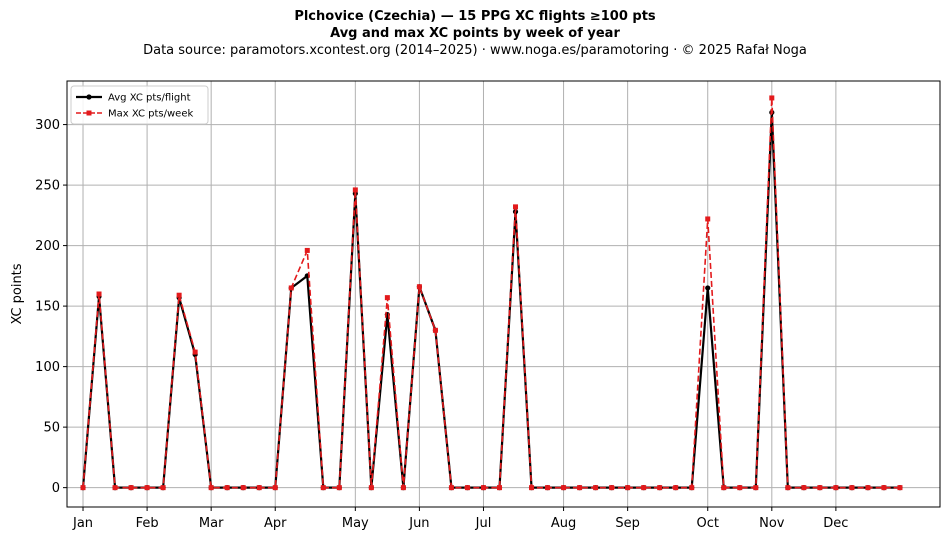 Image resolution: width=950 pixels, height=539 pixels. Describe the element at coordinates (149, 98) in the screenshot. I see `legend-label: Avg XC pts/flight` at that location.